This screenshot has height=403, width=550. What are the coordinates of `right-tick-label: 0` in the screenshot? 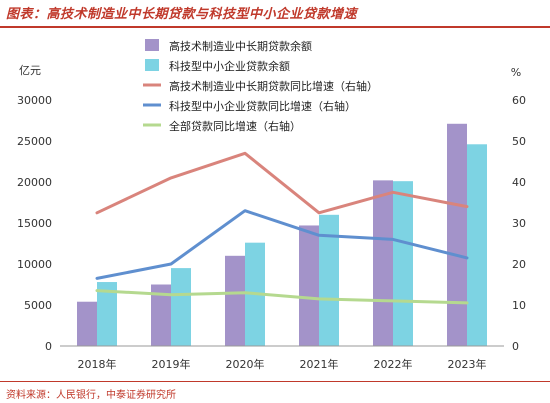 It's located at (515, 346).